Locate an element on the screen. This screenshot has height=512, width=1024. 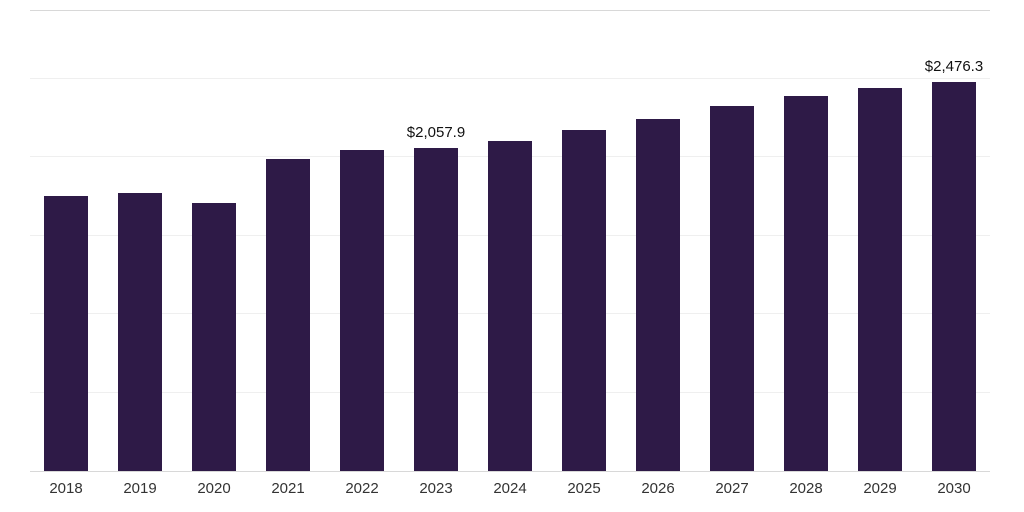
x-tick-label-2028: 2028 is located at coordinates (806, 488).